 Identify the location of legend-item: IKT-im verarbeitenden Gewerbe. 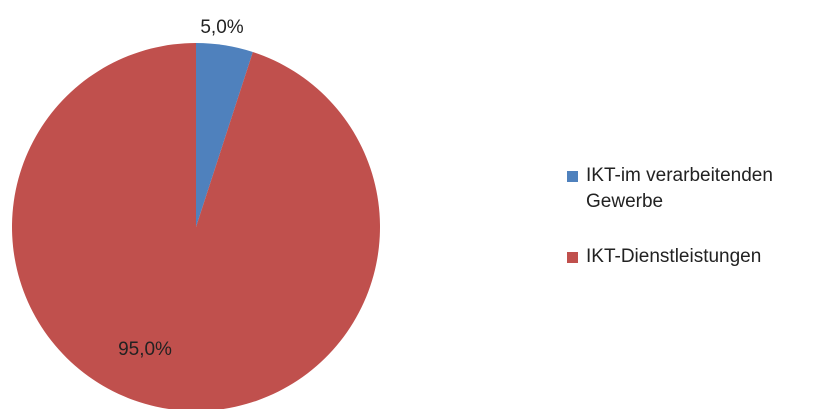
(700, 189).